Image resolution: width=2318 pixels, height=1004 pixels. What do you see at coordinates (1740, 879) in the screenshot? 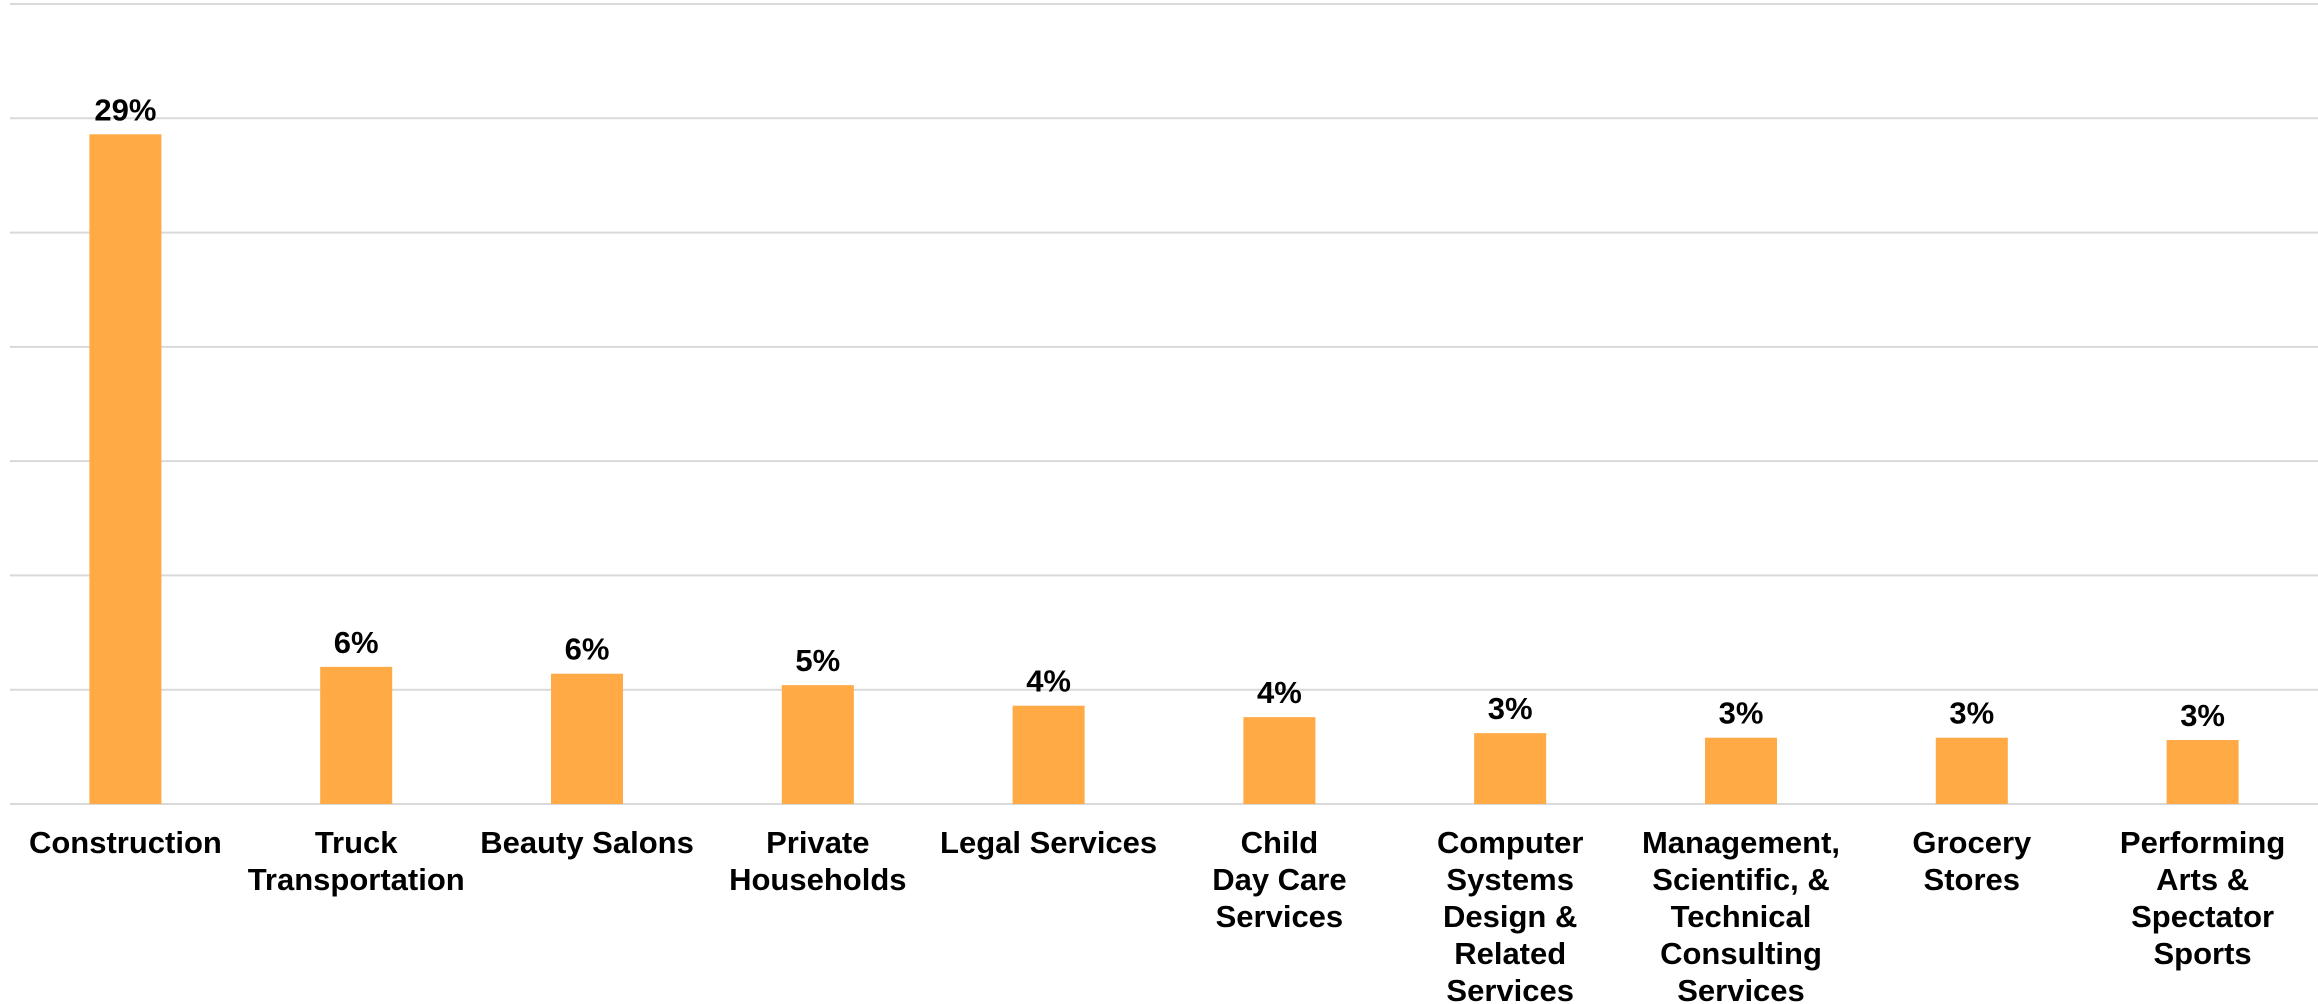
I see `category-label-line: Scientific, &` at bounding box center [1740, 879].